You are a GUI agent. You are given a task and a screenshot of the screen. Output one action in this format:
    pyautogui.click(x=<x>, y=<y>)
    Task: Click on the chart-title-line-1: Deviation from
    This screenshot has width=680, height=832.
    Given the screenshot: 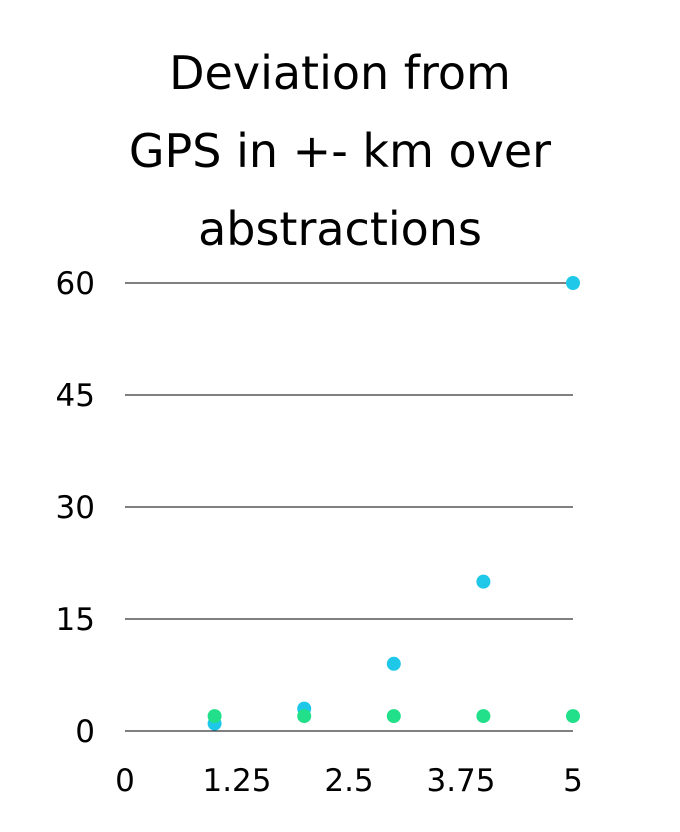 What is the action you would take?
    pyautogui.click(x=340, y=73)
    